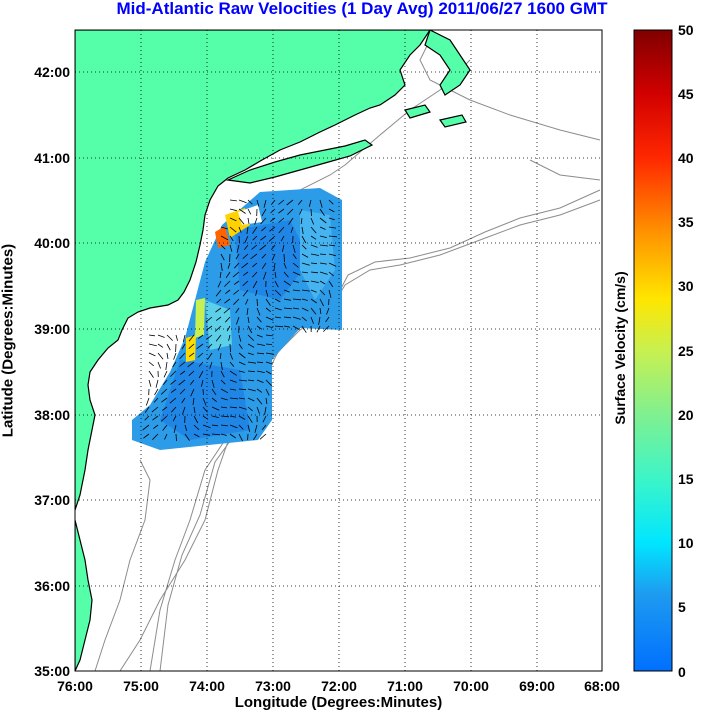 This screenshot has height=714, width=724. I want to click on land-cape-cod, so click(447, 63).